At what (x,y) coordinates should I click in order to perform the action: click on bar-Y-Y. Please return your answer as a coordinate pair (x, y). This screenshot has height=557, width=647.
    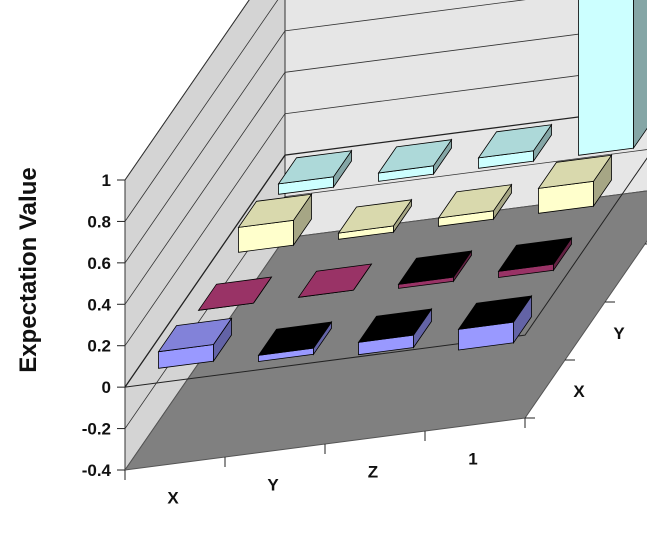
    Looking at the image, I should click on (335, 280).